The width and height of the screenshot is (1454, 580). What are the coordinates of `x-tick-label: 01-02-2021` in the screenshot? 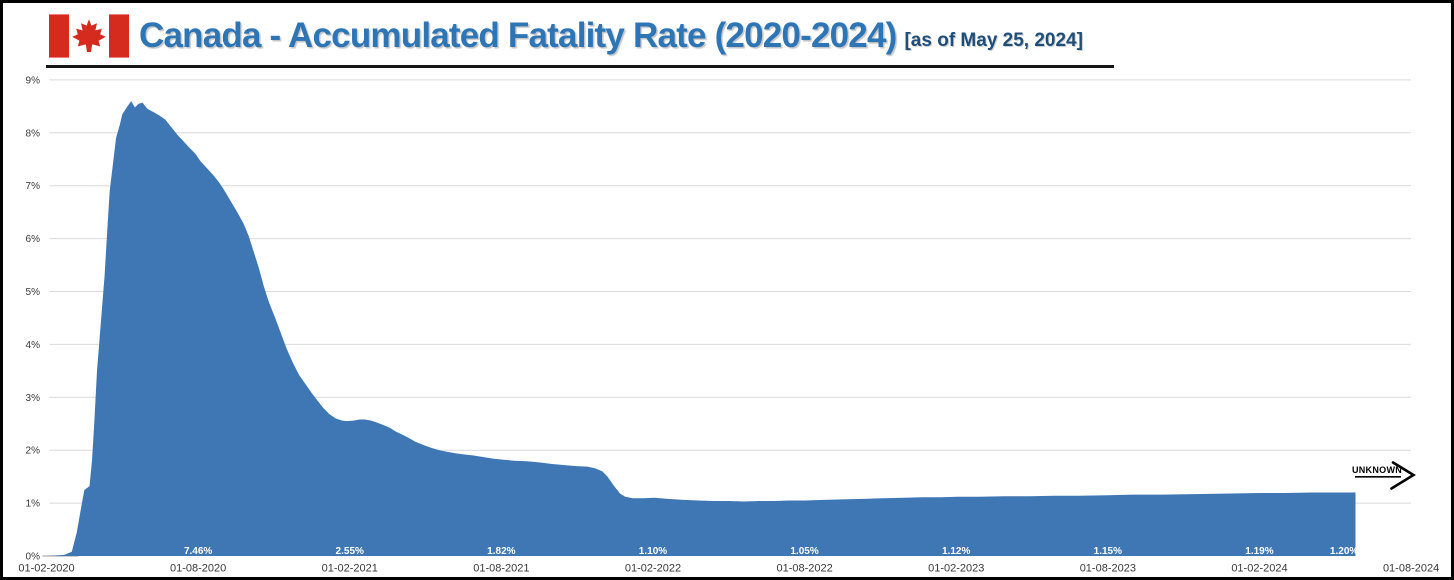 It's located at (350, 569).